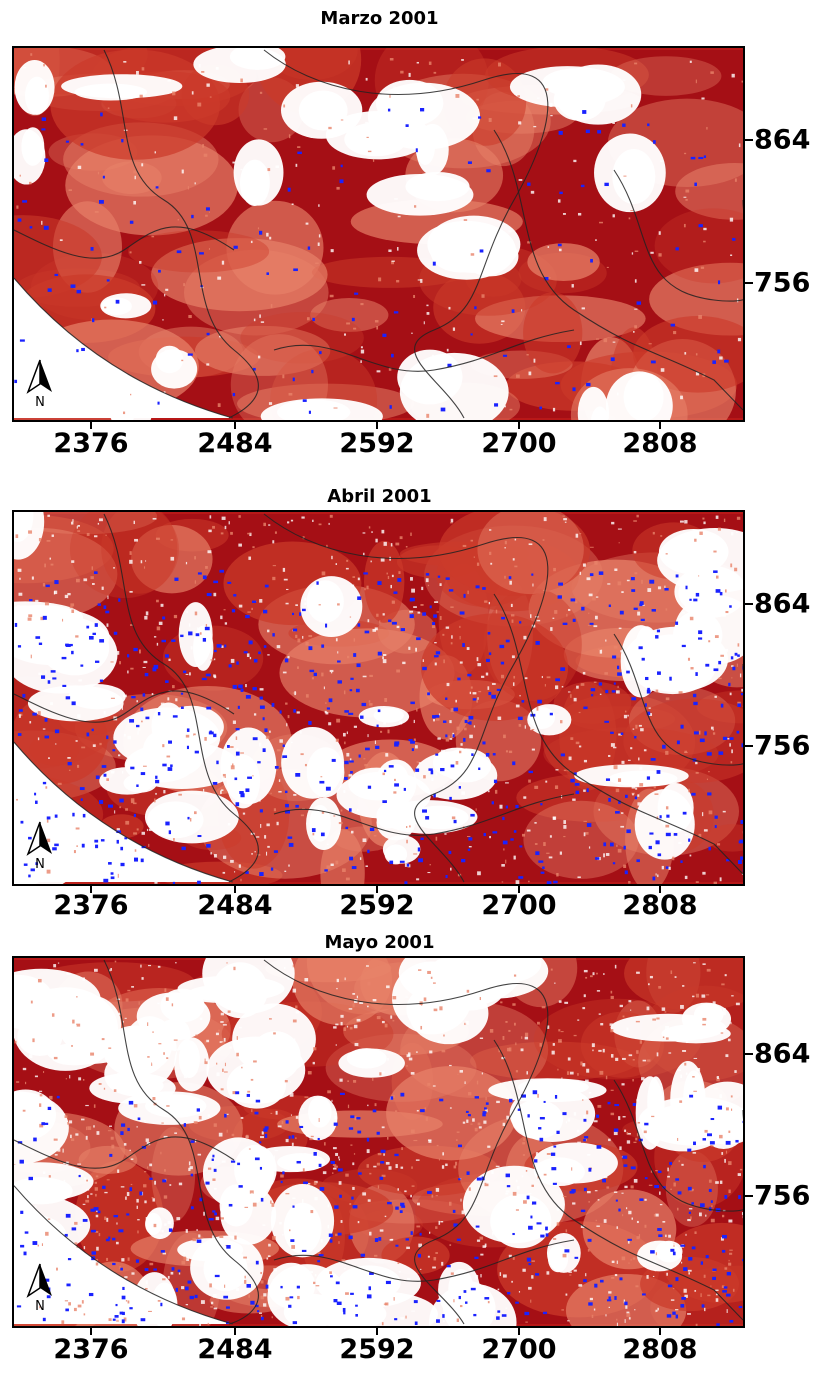 The width and height of the screenshot is (817, 1377). What do you see at coordinates (379, 496) in the screenshot?
I see `panel-title: Abril 2001` at bounding box center [379, 496].